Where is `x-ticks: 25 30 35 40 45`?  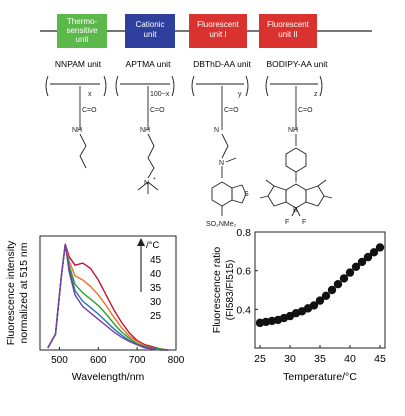 x-ticks: 25 30 35 40 45 is located at coordinates (320, 355).